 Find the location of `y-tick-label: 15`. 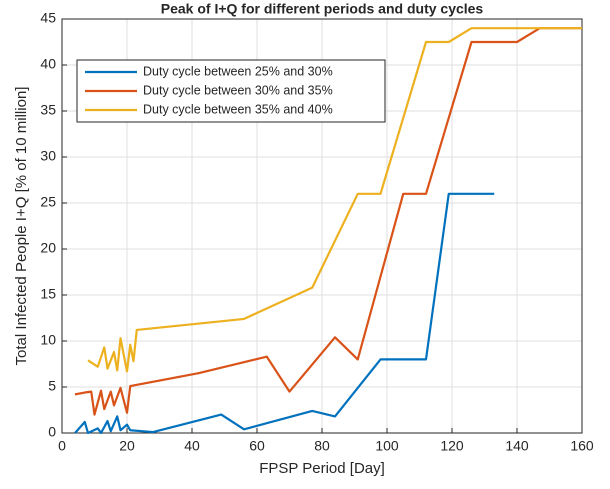

y-tick-label: 15 is located at coordinates (48, 294).